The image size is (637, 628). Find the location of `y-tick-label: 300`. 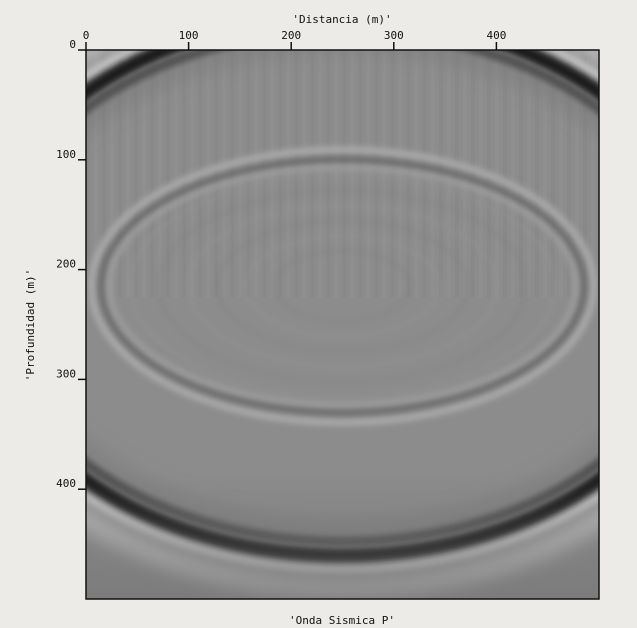

y-tick-label: 300 is located at coordinates (66, 373).